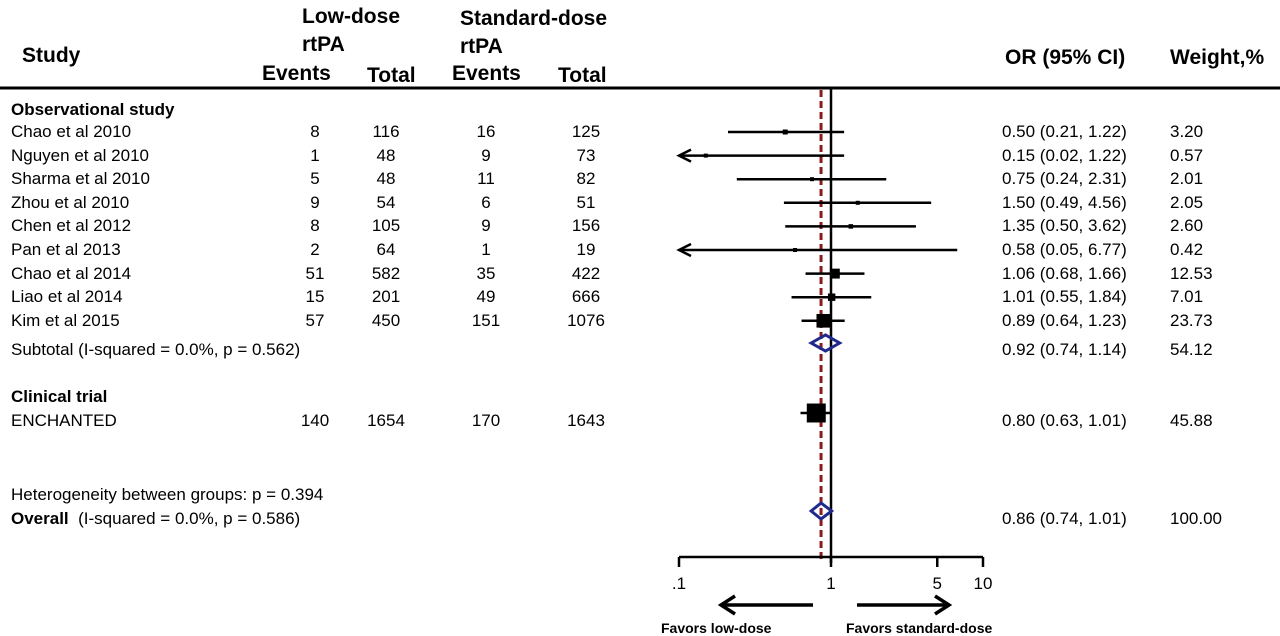 The height and width of the screenshot is (636, 1280). What do you see at coordinates (1064, 273) in the screenshot?
I see `study-6-ci-text: 1.06 (0.68, 1.66)` at bounding box center [1064, 273].